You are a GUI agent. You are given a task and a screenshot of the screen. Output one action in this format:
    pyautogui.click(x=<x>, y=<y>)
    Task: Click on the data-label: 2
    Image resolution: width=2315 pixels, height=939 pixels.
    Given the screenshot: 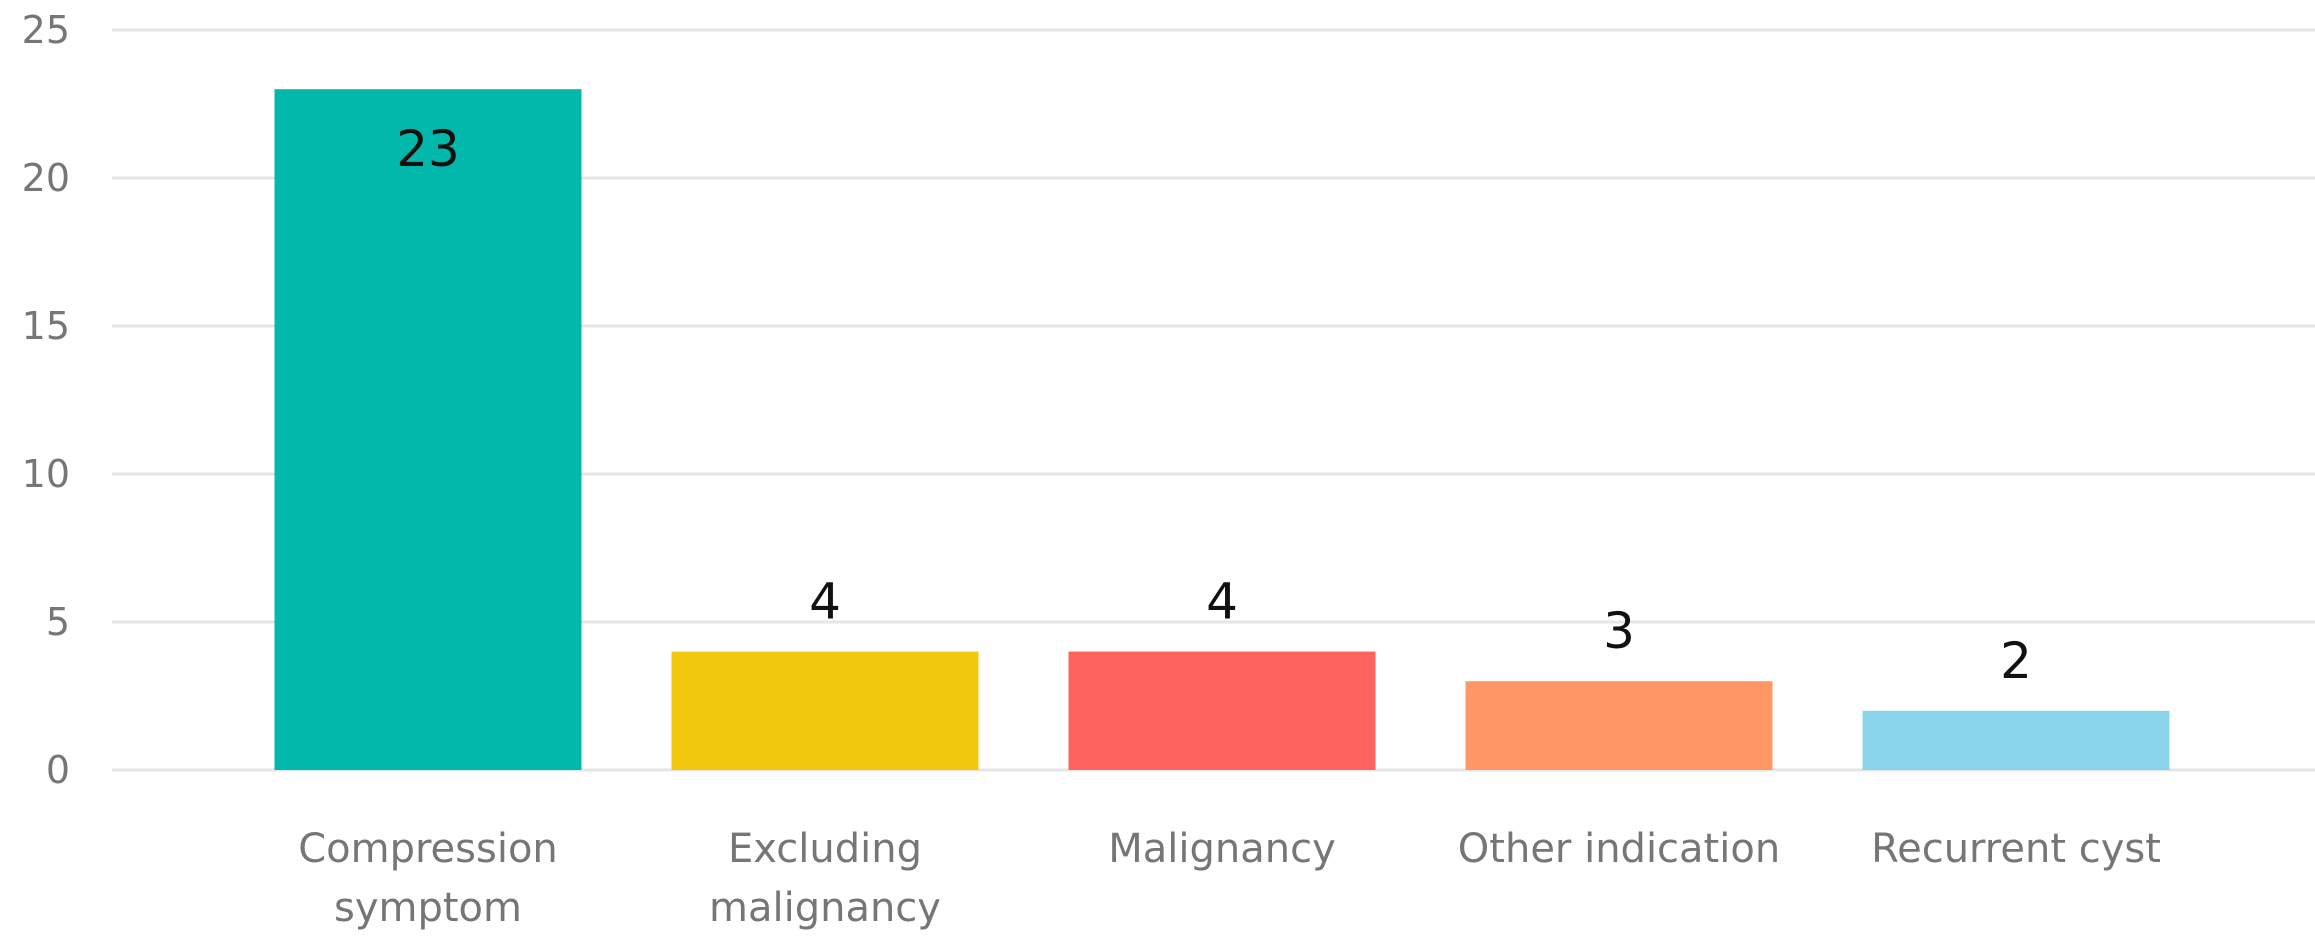 What is the action you would take?
    pyautogui.click(x=2016, y=661)
    